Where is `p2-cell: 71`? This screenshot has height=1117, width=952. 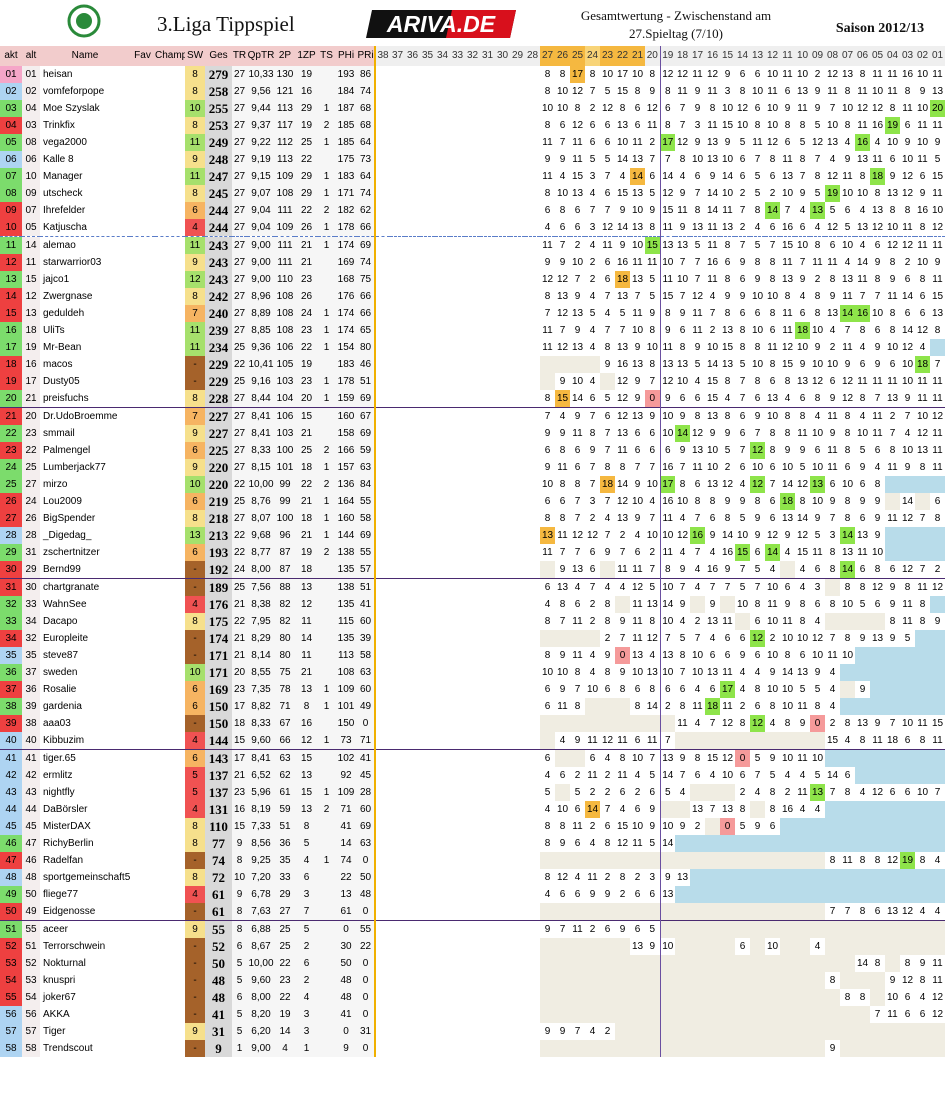 p2-cell: 71 is located at coordinates (285, 706).